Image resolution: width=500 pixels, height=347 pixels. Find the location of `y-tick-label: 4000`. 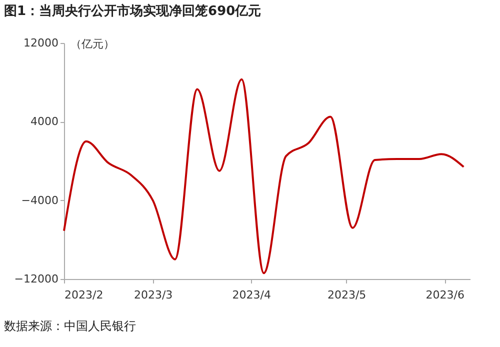

y-tick-label: 4000 is located at coordinates (44, 121).